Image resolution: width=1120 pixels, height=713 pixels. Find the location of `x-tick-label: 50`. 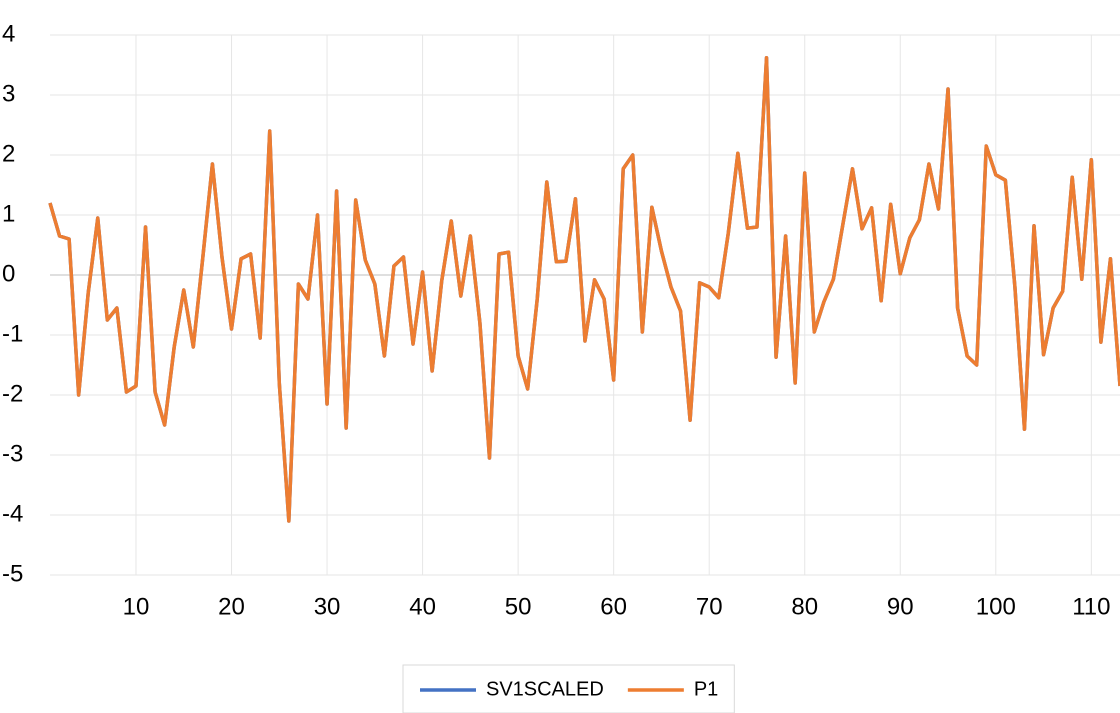

x-tick-label: 50 is located at coordinates (518, 606).